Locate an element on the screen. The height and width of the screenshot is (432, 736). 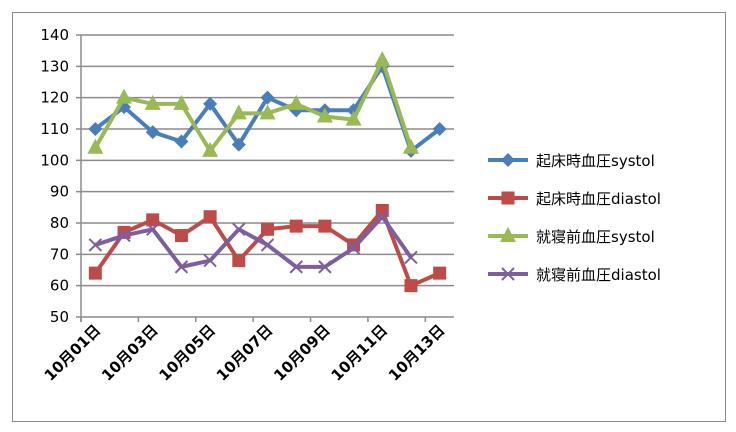
x-tick-label: 10月05日 is located at coordinates (186, 352).